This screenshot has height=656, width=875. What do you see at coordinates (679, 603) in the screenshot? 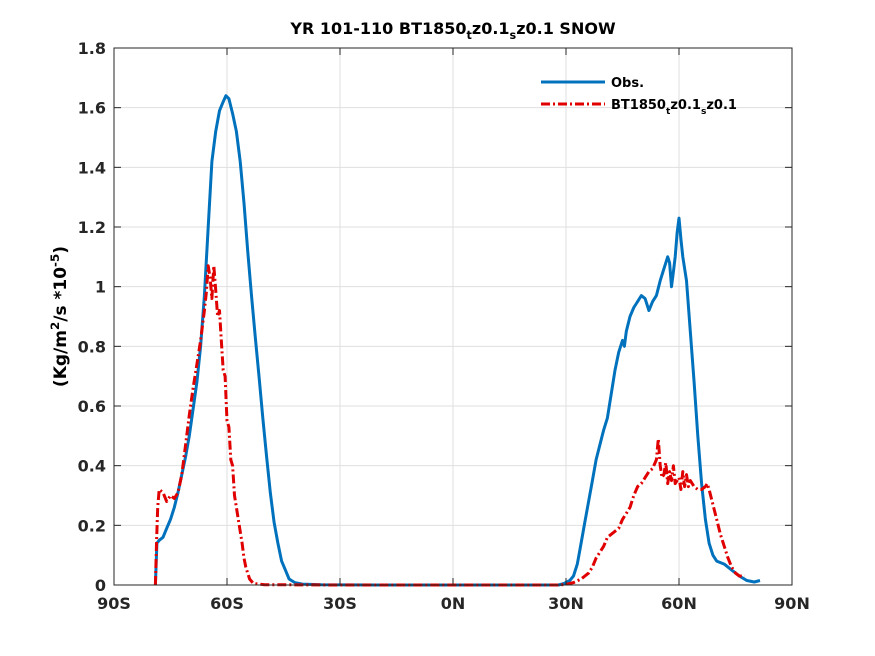
I see `x-tick-label: 60N` at bounding box center [679, 603].